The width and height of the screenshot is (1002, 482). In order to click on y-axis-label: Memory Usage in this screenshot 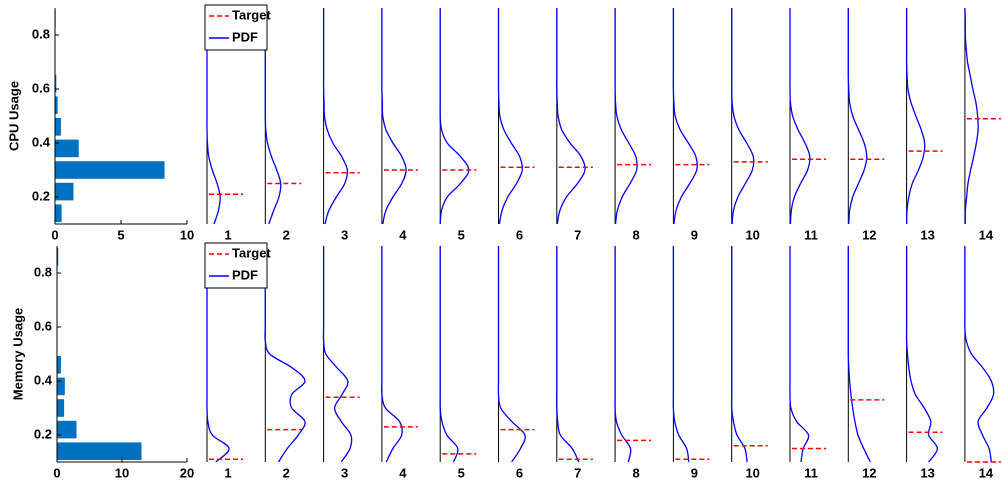, I will do `click(17, 354)`.